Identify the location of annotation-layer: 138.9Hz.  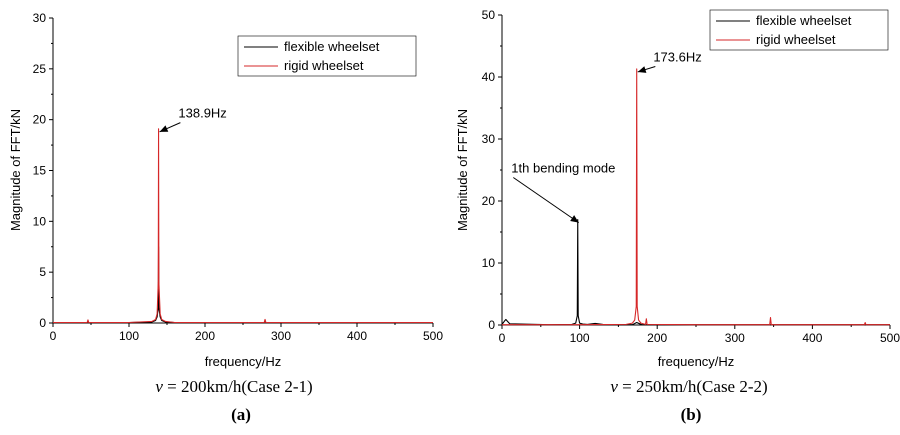
(193, 119).